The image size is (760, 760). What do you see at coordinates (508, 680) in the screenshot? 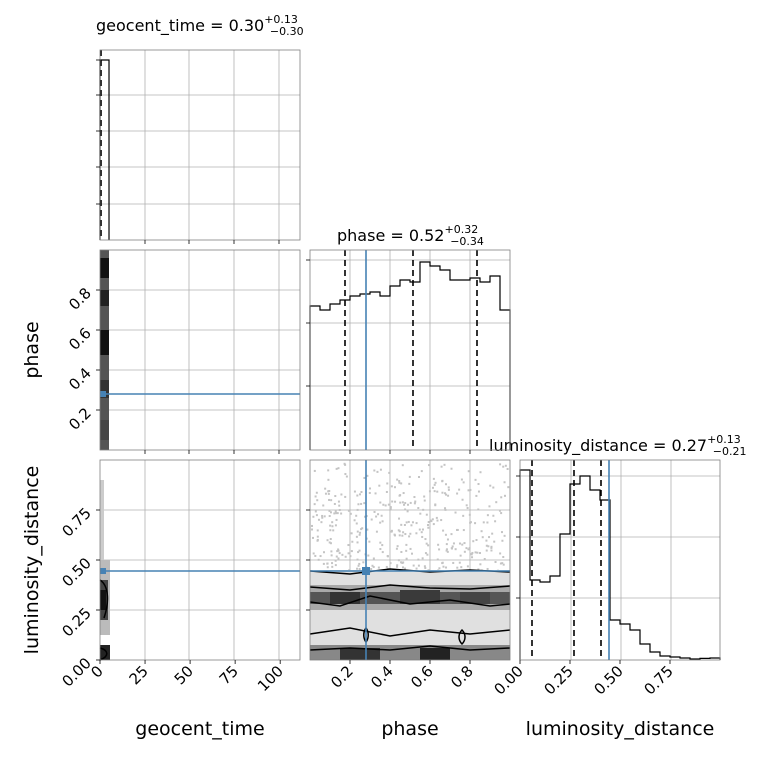
I see `luminosity-distance-tick-label-0: 0.00` at bounding box center [508, 680].